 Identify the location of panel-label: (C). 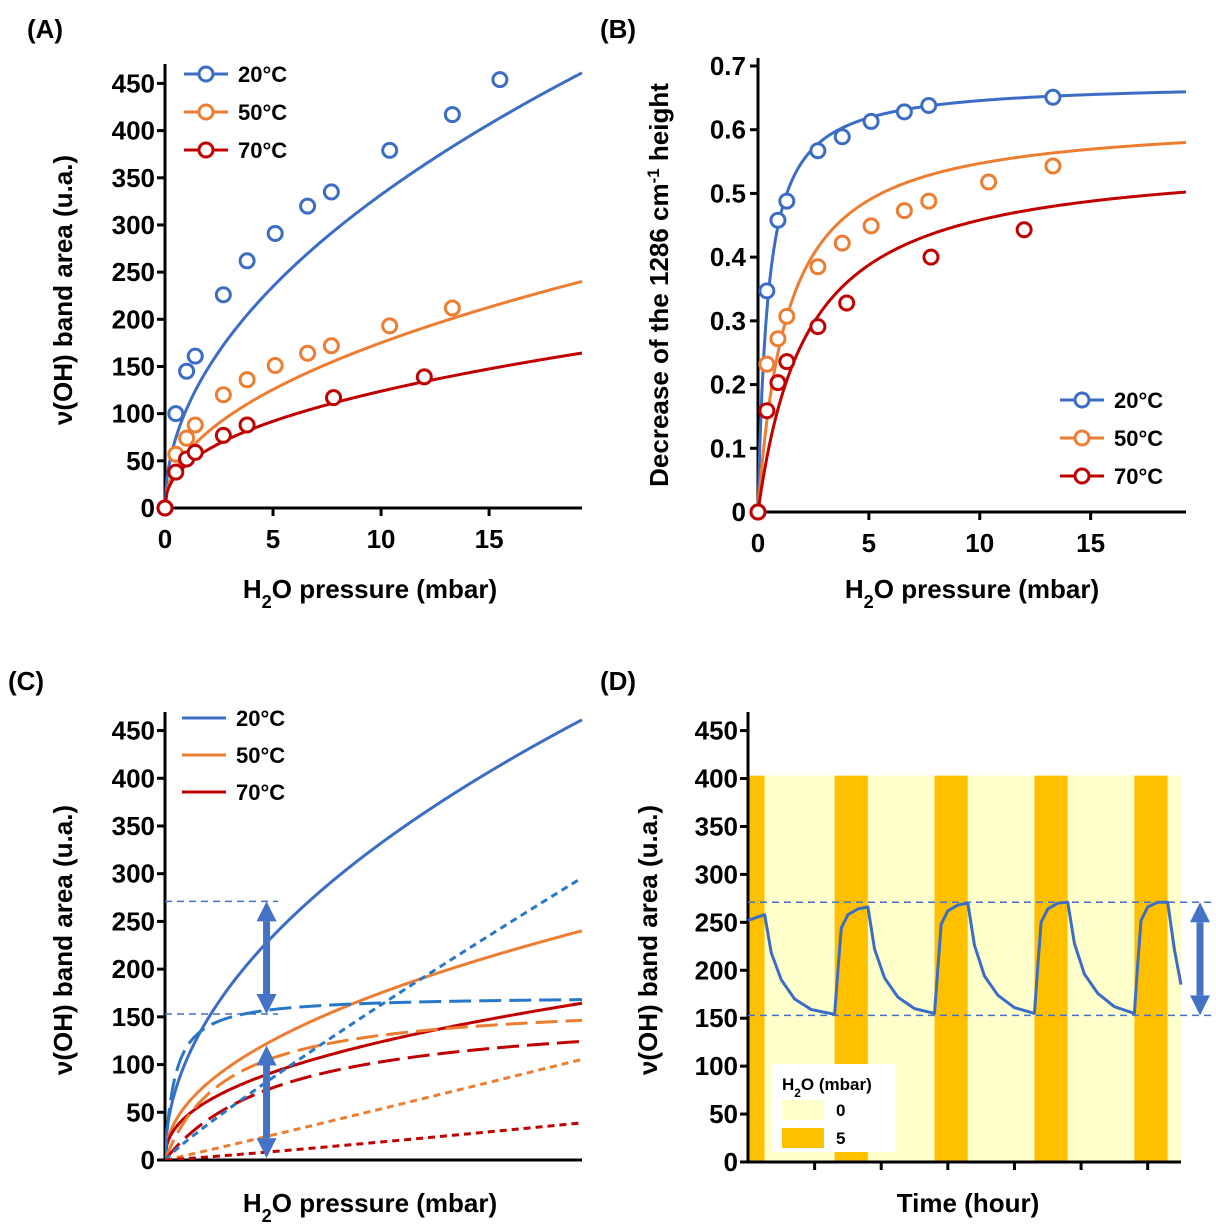
(26, 681).